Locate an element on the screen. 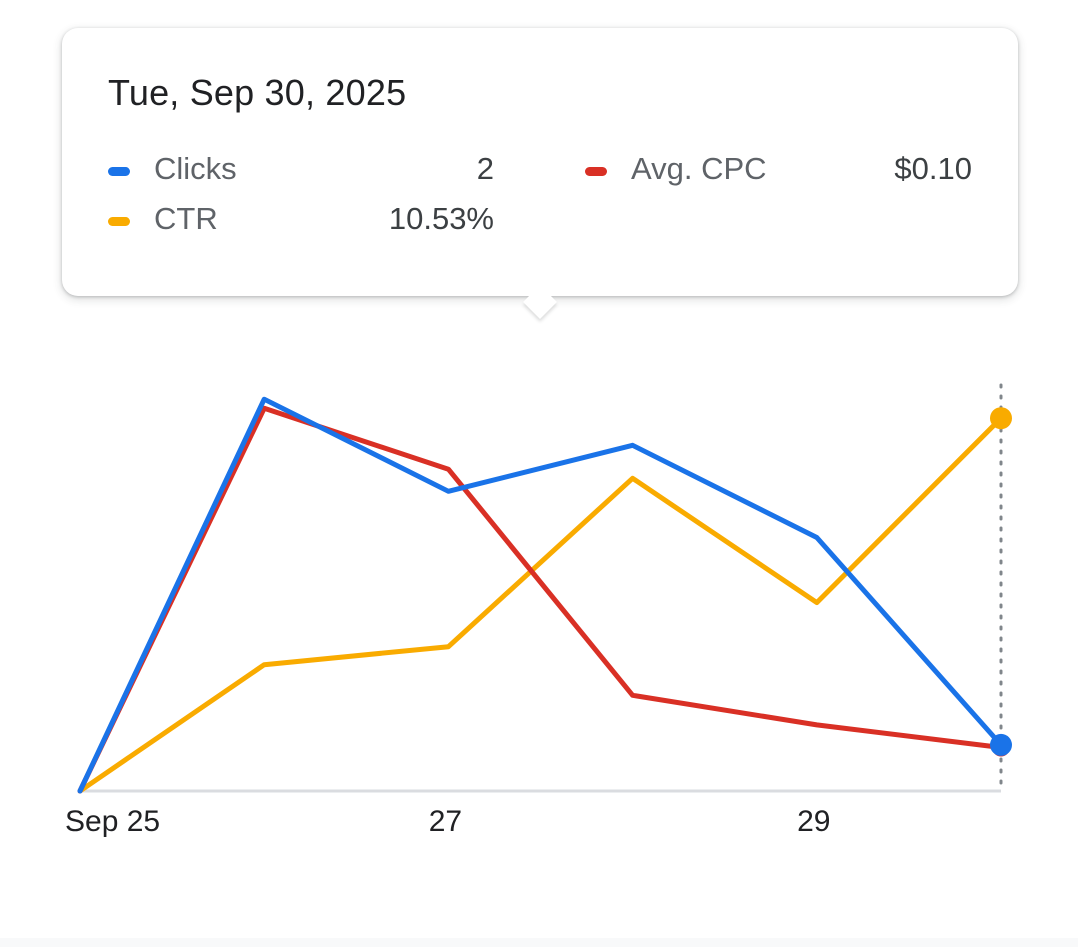 Image resolution: width=1078 pixels, height=947 pixels. x-tick-label: 27 is located at coordinates (445, 821).